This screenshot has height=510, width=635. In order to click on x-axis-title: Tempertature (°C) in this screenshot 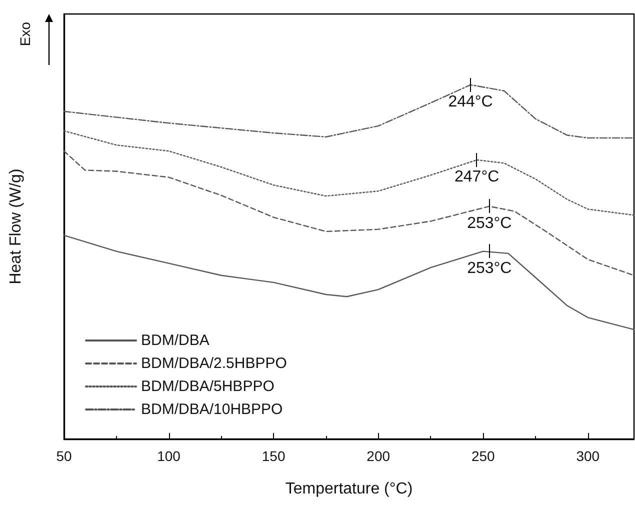, I will do `click(349, 489)`.